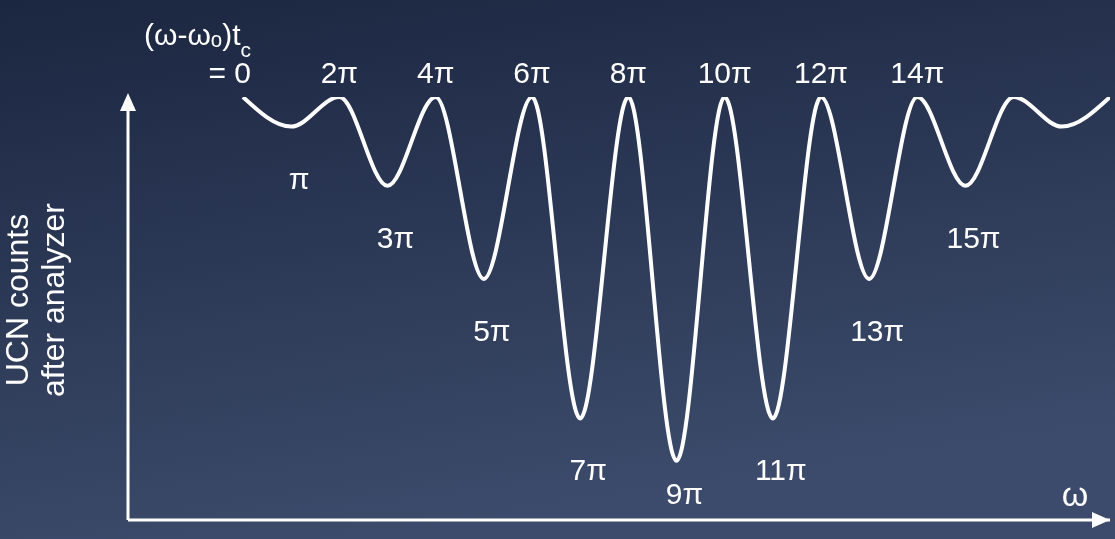  What do you see at coordinates (197, 53) in the screenshot?
I see `text: (ω-ωₒ)t$_{c}$ = 0` at bounding box center [197, 53].